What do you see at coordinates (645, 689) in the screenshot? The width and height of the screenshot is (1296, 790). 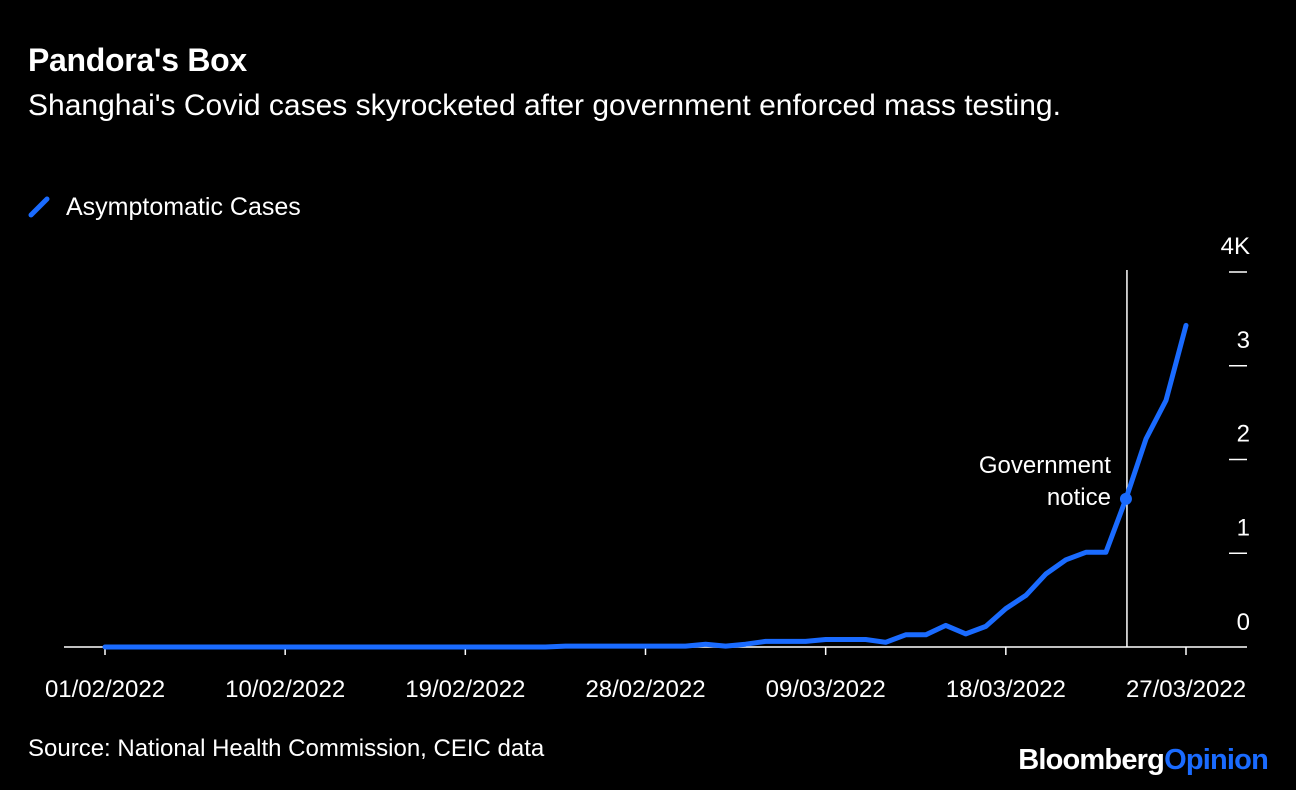 I see `x-tick-label: 28/02/2022` at bounding box center [645, 689].